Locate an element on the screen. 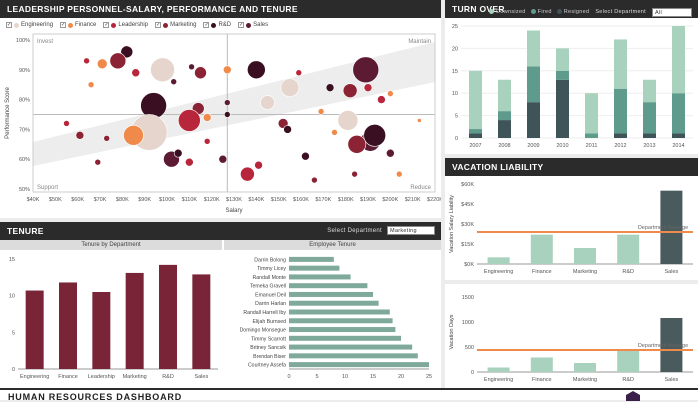  x-tick-label: $40K is located at coordinates (33, 200).